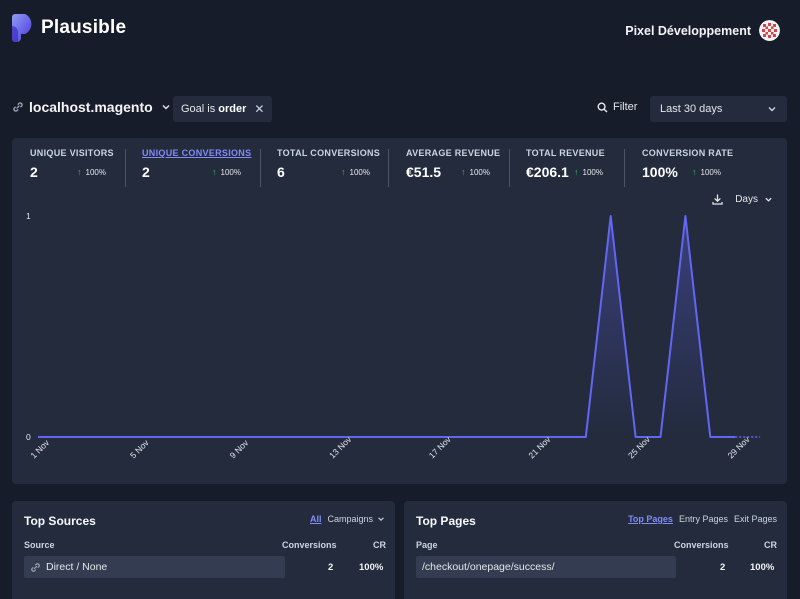  I want to click on source-name: Direct / None, so click(77, 567).